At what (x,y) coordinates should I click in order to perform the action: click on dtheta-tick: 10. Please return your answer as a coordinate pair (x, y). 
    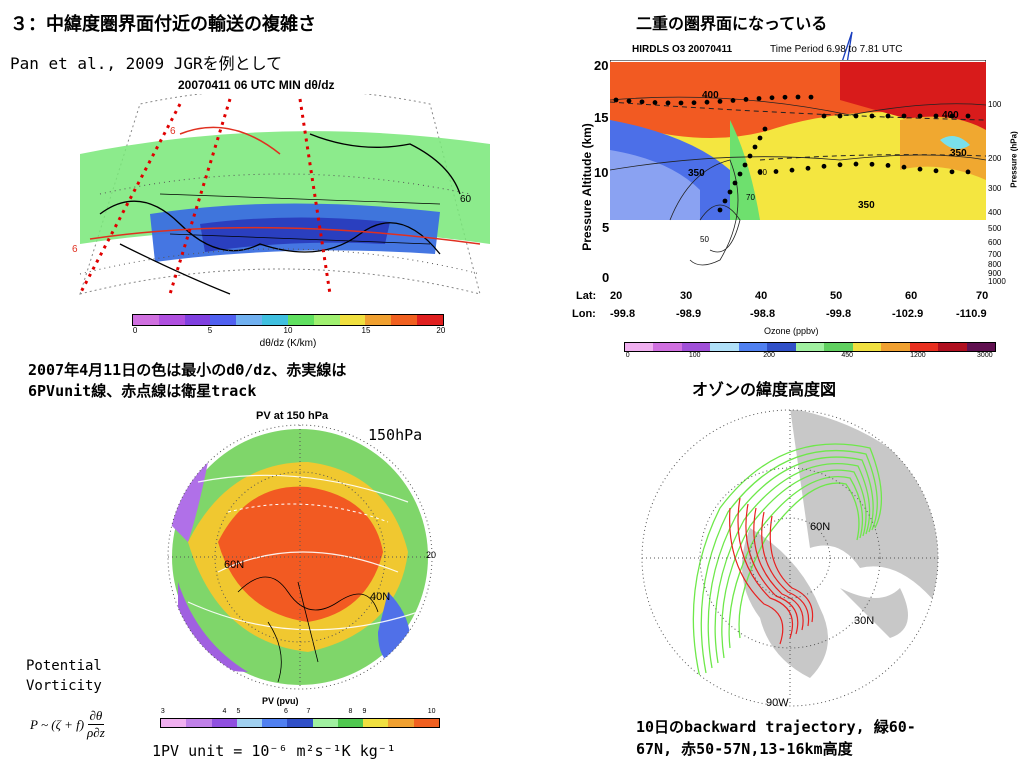
    Looking at the image, I should click on (288, 330).